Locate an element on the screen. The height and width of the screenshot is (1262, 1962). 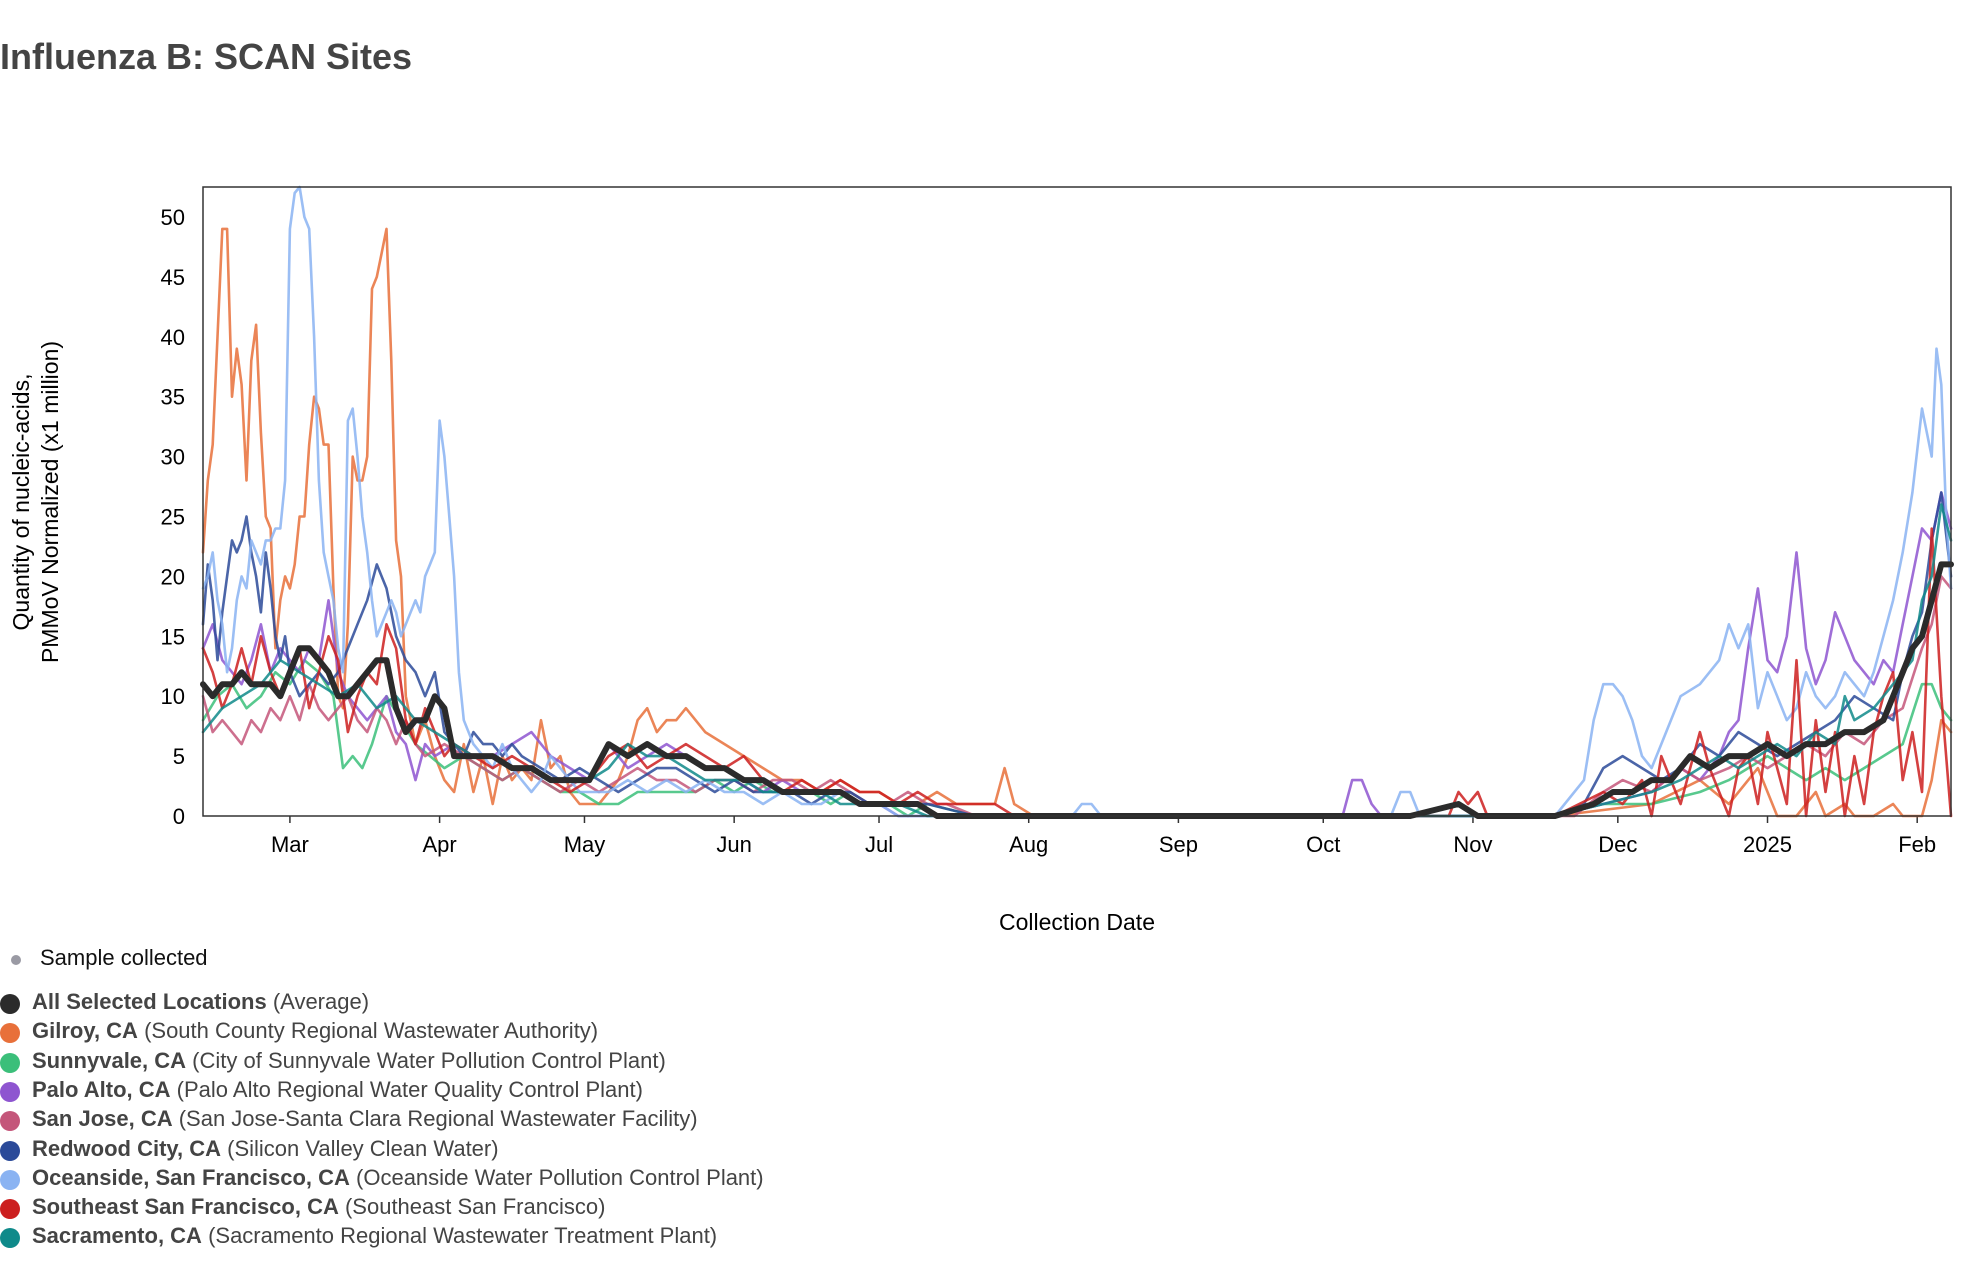
series-line-sunnyvale-ca is located at coordinates (1077, 738).